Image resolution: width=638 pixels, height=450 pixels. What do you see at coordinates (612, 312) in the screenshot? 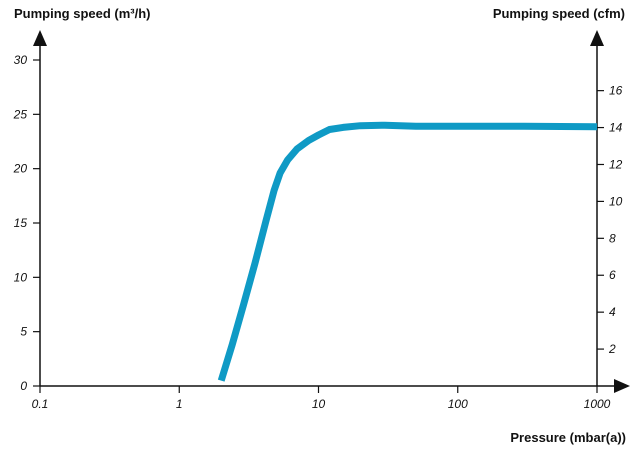
I see `y-tick-label-right: 4` at bounding box center [612, 312].